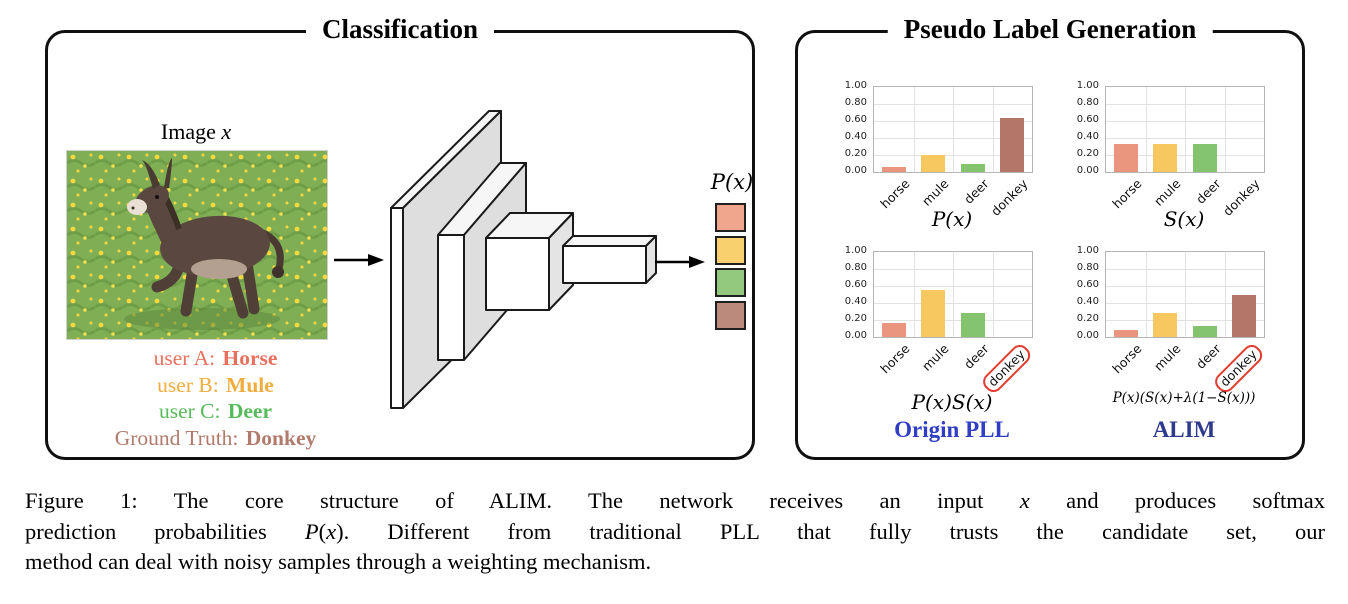 Image resolution: width=1348 pixels, height=604 pixels. I want to click on chart-title: P(x), so click(952, 219).